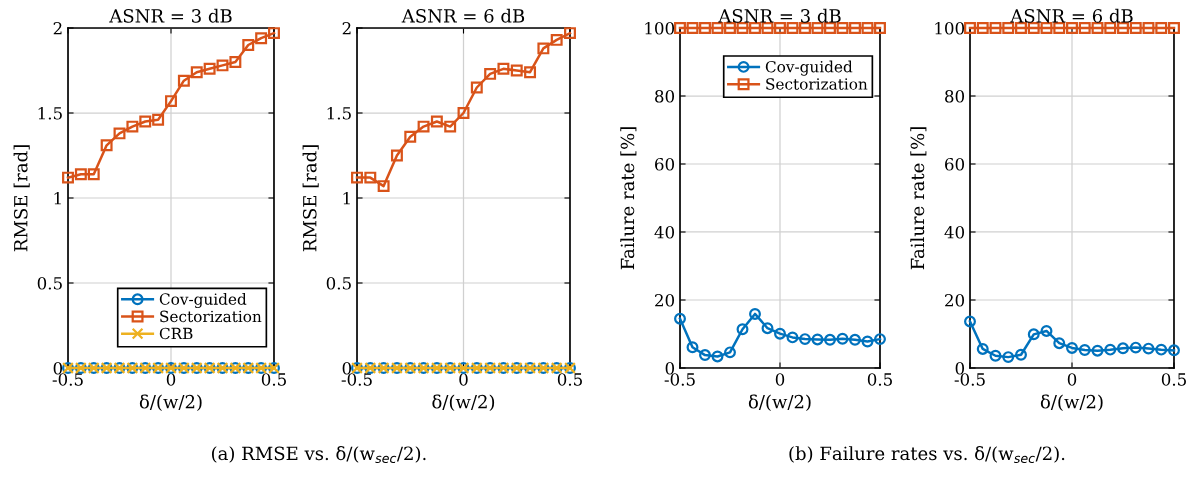 Image resolution: width=1199 pixels, height=477 pixels. Describe the element at coordinates (779, 403) in the screenshot. I see `x-axis-title: δ/(w/2)` at that location.